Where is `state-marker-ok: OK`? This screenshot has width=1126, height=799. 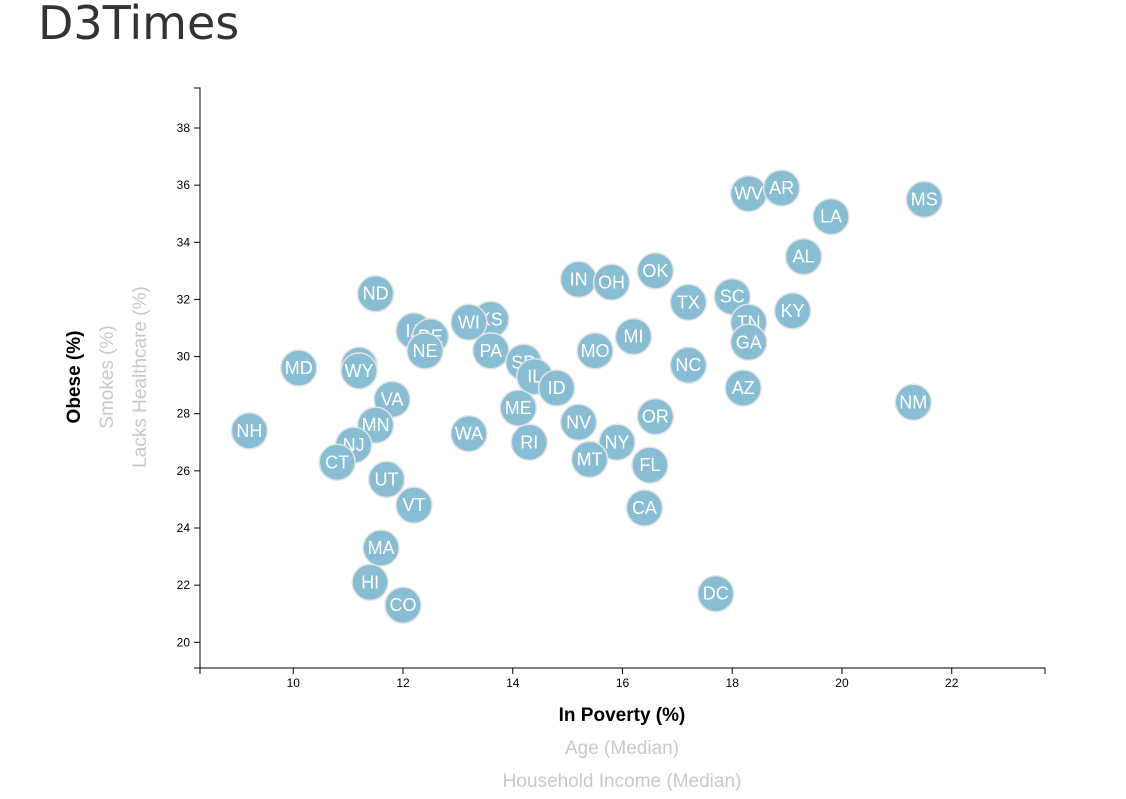
state-marker-ok: OK is located at coordinates (655, 271).